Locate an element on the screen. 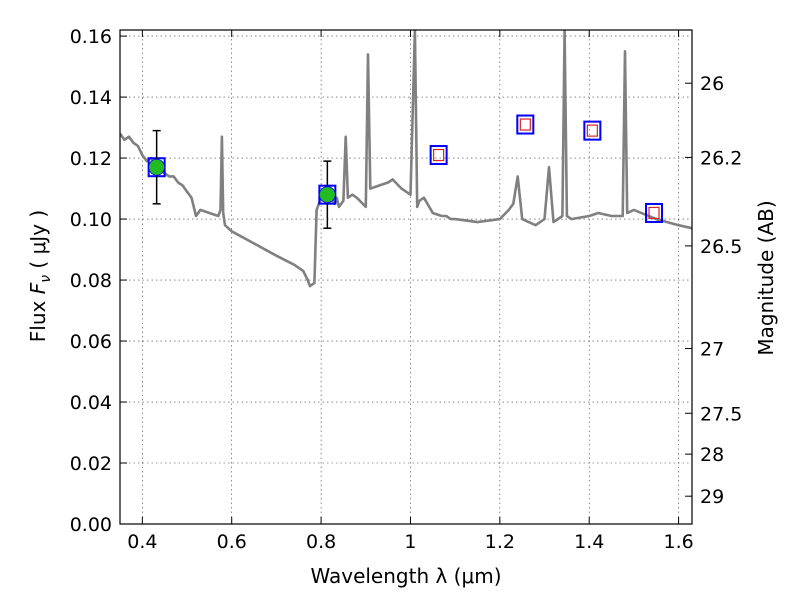  y-axis-label-subscript: ν is located at coordinates (46, 279).